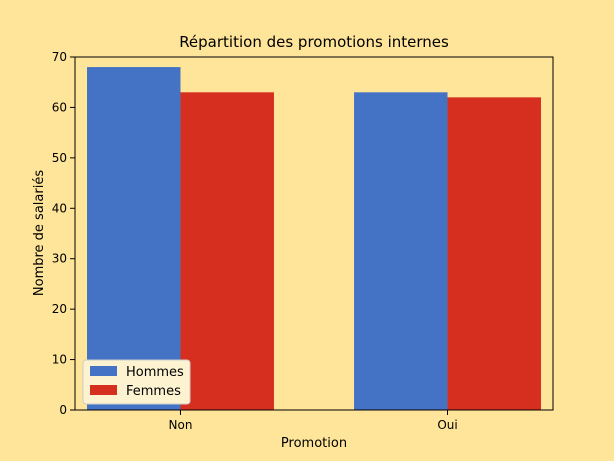  What do you see at coordinates (313, 421) in the screenshot?
I see `x-axis-ticks: Non Oui` at bounding box center [313, 421].